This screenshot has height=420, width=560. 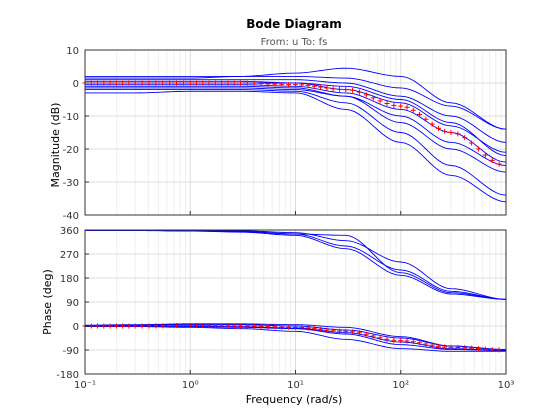 I want to click on phase-ytick-label: 180, so click(x=69, y=279).